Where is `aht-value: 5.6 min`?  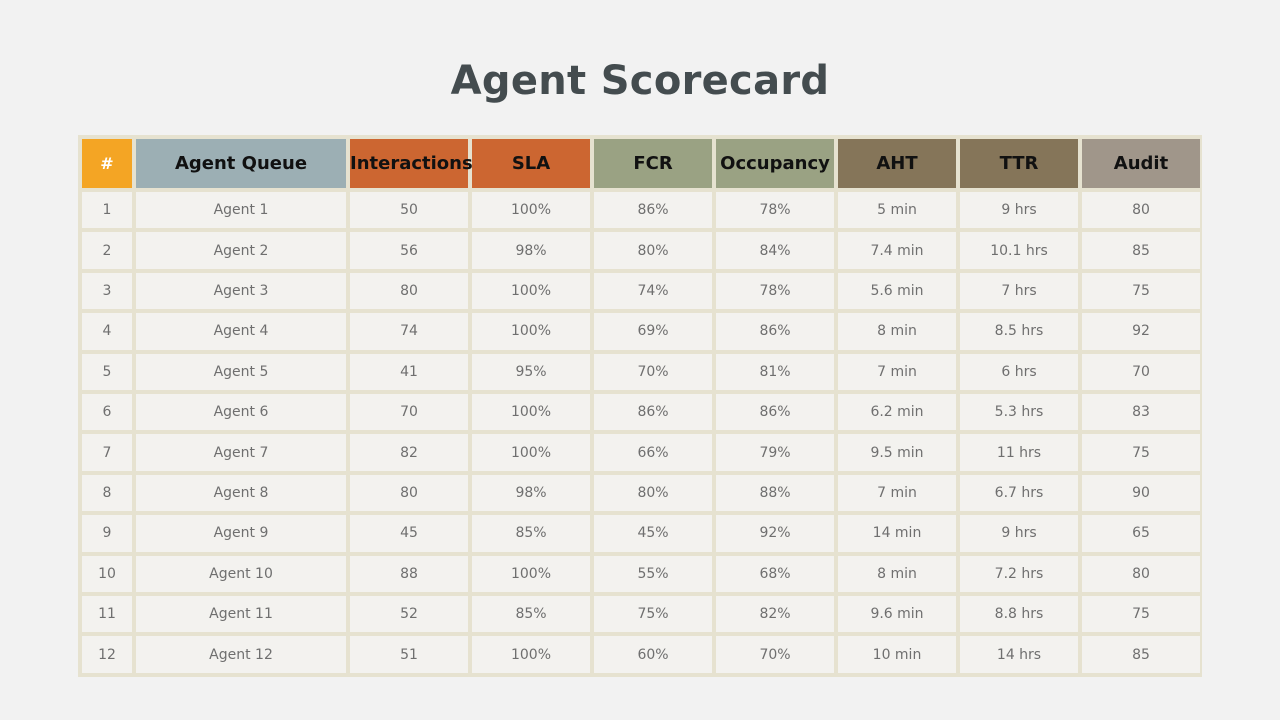 aht-value: 5.6 min is located at coordinates (897, 291).